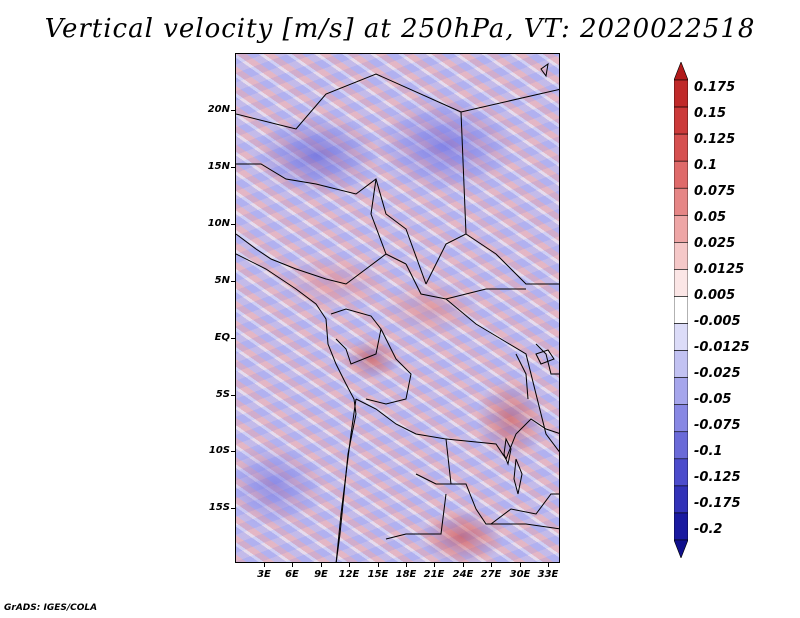  I want to click on colorbar-label: -0.0125, so click(722, 347).